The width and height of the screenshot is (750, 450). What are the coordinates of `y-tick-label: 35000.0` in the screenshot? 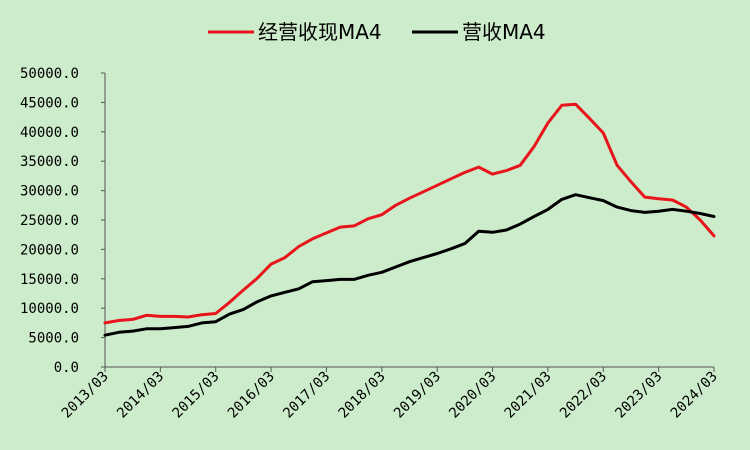 It's located at (49, 162).